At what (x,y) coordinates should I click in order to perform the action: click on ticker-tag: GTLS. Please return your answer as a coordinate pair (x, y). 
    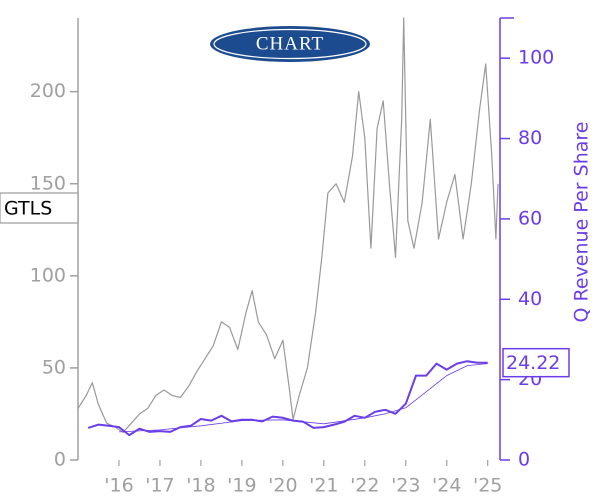
    Looking at the image, I should click on (39, 208).